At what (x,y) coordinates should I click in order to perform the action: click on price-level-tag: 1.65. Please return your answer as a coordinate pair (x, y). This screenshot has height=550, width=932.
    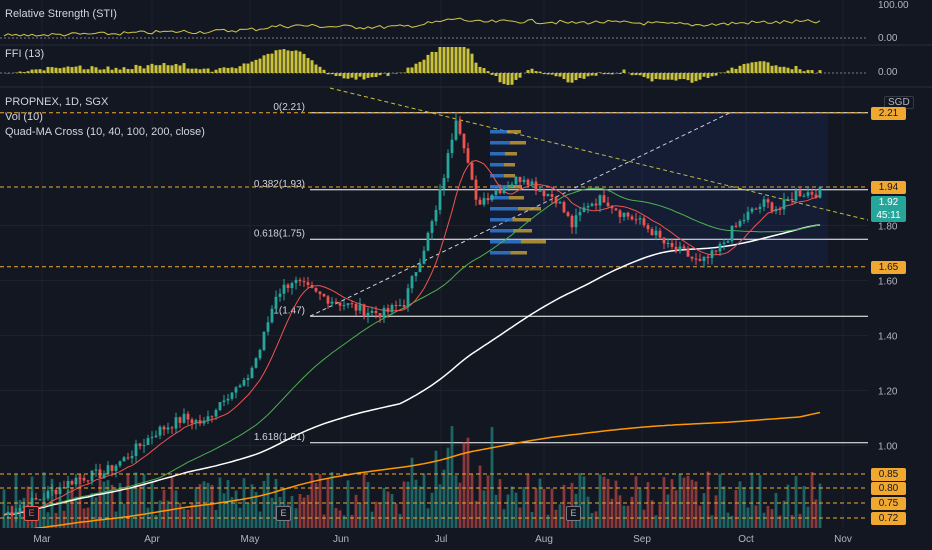
    Looking at the image, I should click on (888, 267).